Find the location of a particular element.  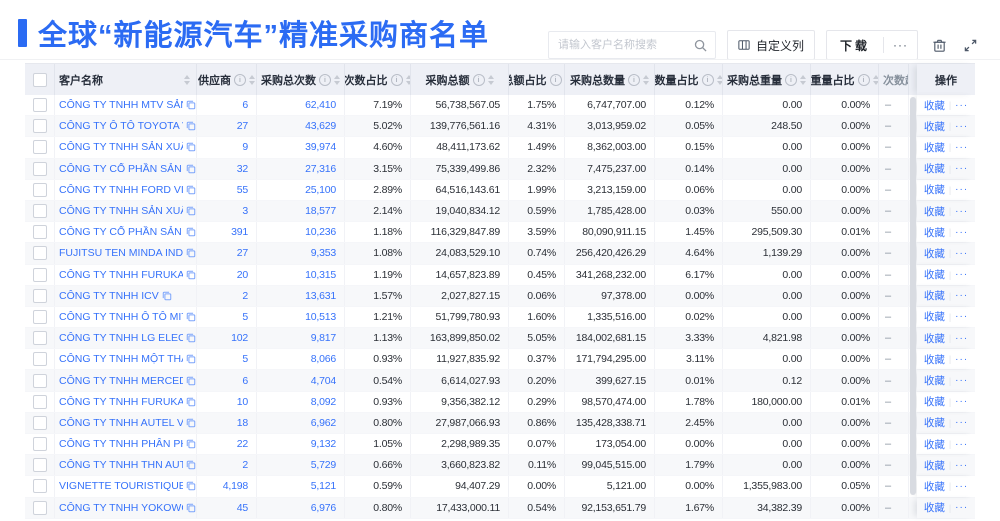

supplier-count-cell: 10 is located at coordinates (227, 401).